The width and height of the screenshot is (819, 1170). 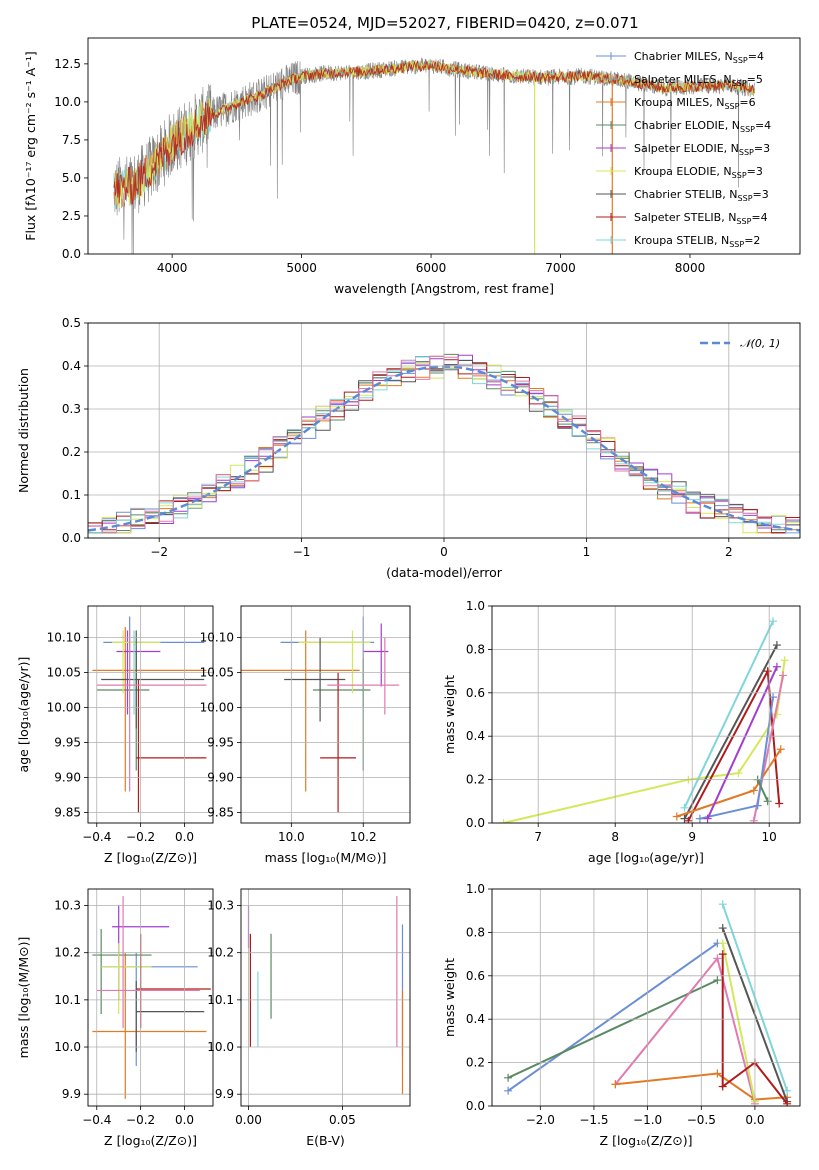 What do you see at coordinates (760, 343) in the screenshot?
I see `legend-entry: 𝒩(0, 1)` at bounding box center [760, 343].